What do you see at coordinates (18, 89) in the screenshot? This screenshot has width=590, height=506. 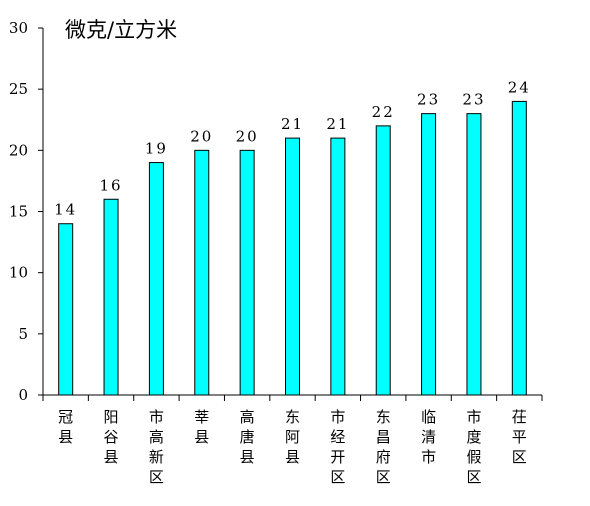 I see `y-tick-label: 25` at bounding box center [18, 89].